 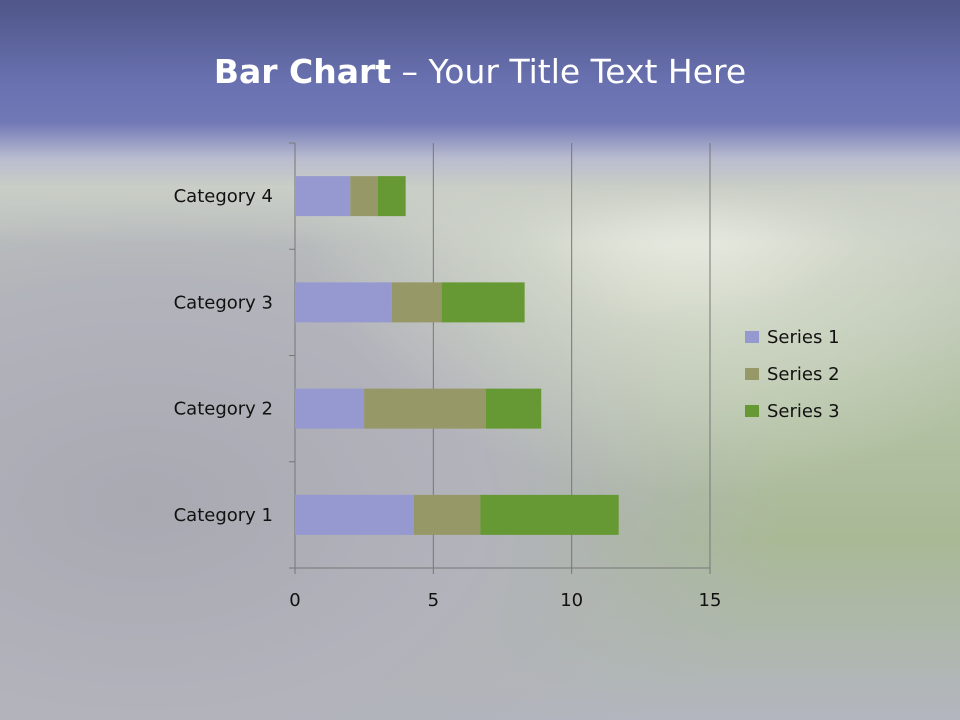 What do you see at coordinates (803, 411) in the screenshot?
I see `legend-label: Series 3` at bounding box center [803, 411].